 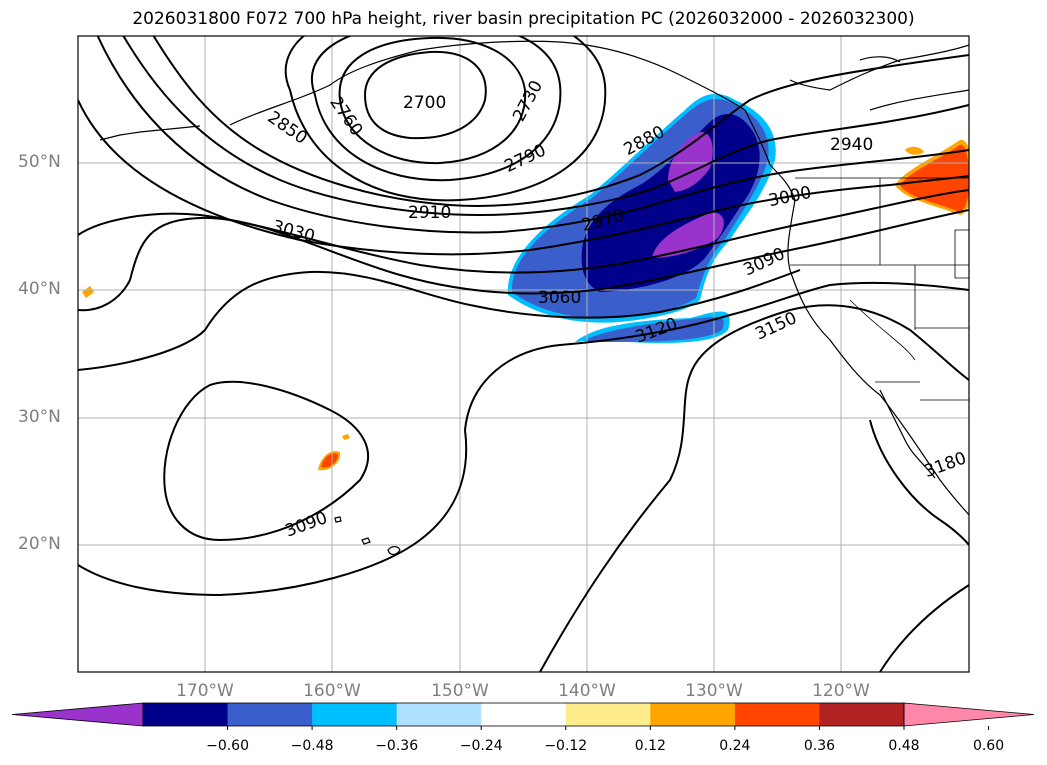 I want to click on colorbar-tick-label: −0.60, so click(x=227, y=746).